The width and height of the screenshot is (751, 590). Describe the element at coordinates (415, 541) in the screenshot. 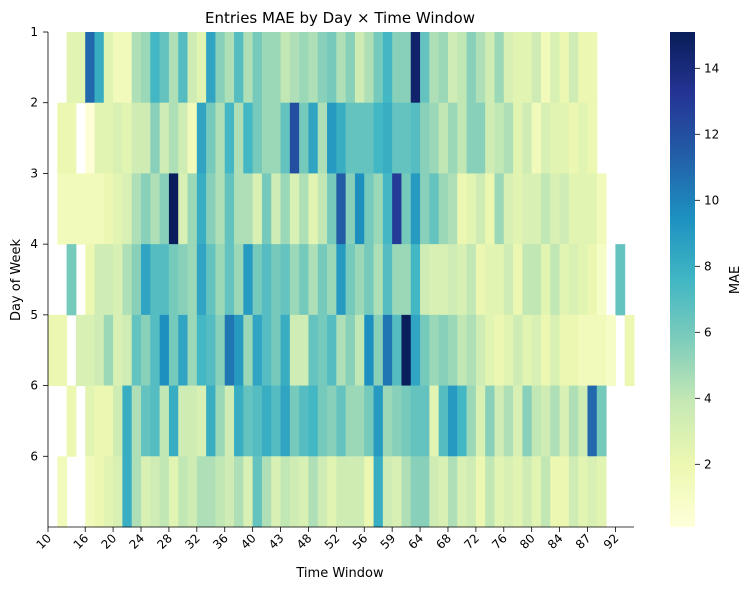

I see `x-tick-label: 64` at that location.